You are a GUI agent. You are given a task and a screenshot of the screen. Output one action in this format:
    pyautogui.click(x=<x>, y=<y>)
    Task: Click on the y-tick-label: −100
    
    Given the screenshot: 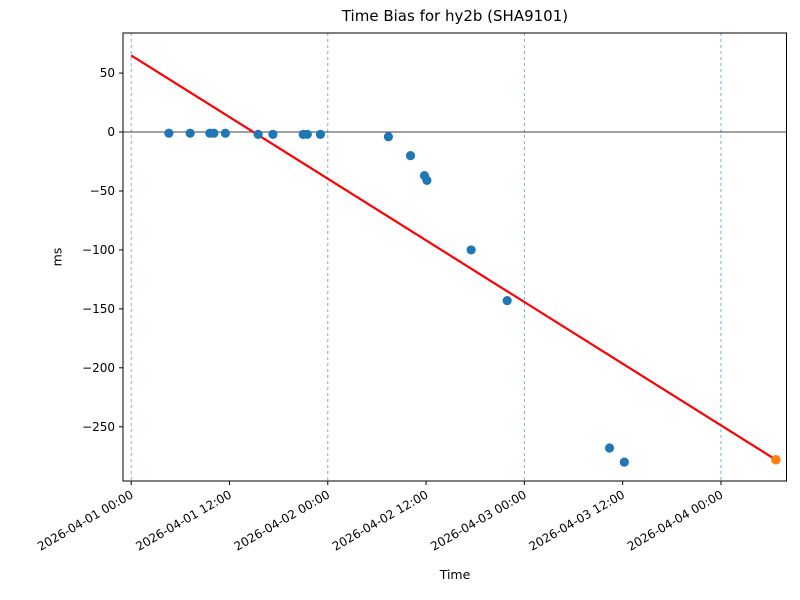 What is the action you would take?
    pyautogui.click(x=98, y=250)
    